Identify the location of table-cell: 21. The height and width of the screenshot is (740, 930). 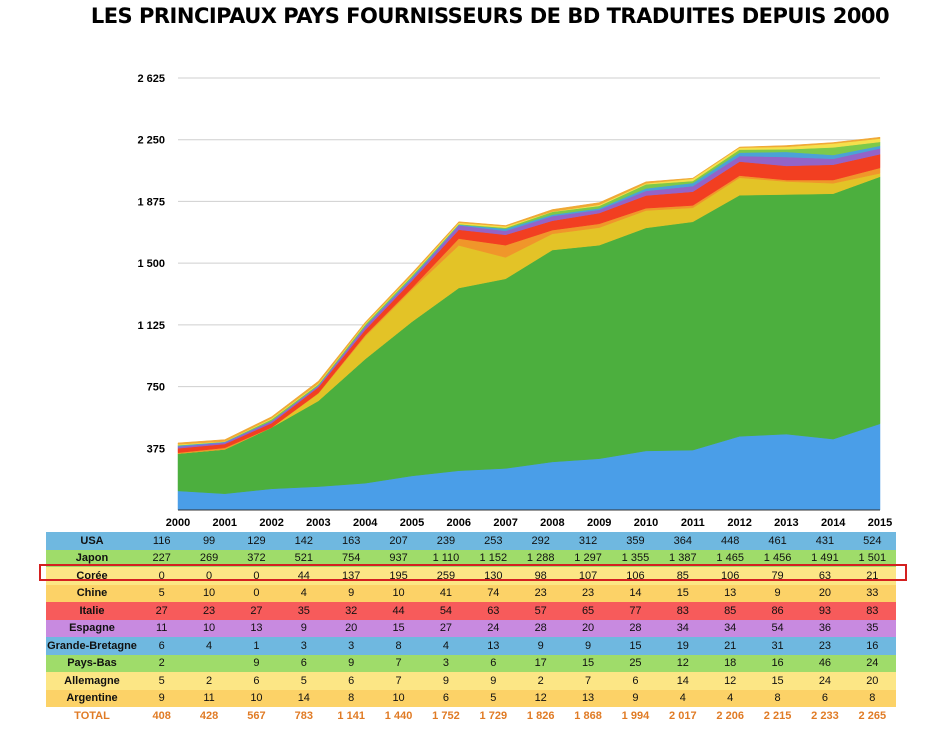
(730, 645).